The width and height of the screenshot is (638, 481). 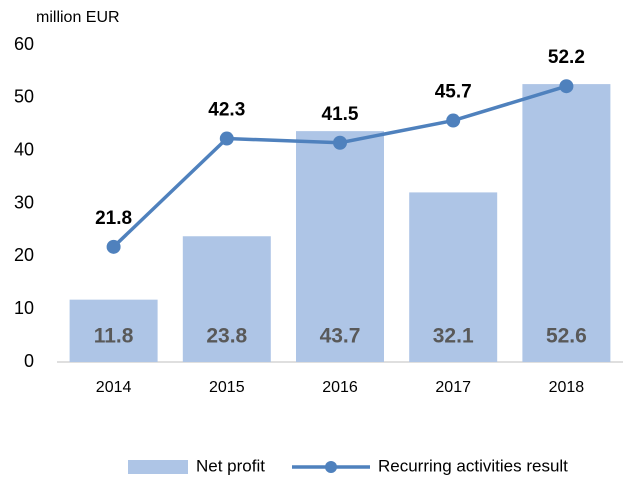 What do you see at coordinates (453, 336) in the screenshot?
I see `bar-value-label: 32.1` at bounding box center [453, 336].